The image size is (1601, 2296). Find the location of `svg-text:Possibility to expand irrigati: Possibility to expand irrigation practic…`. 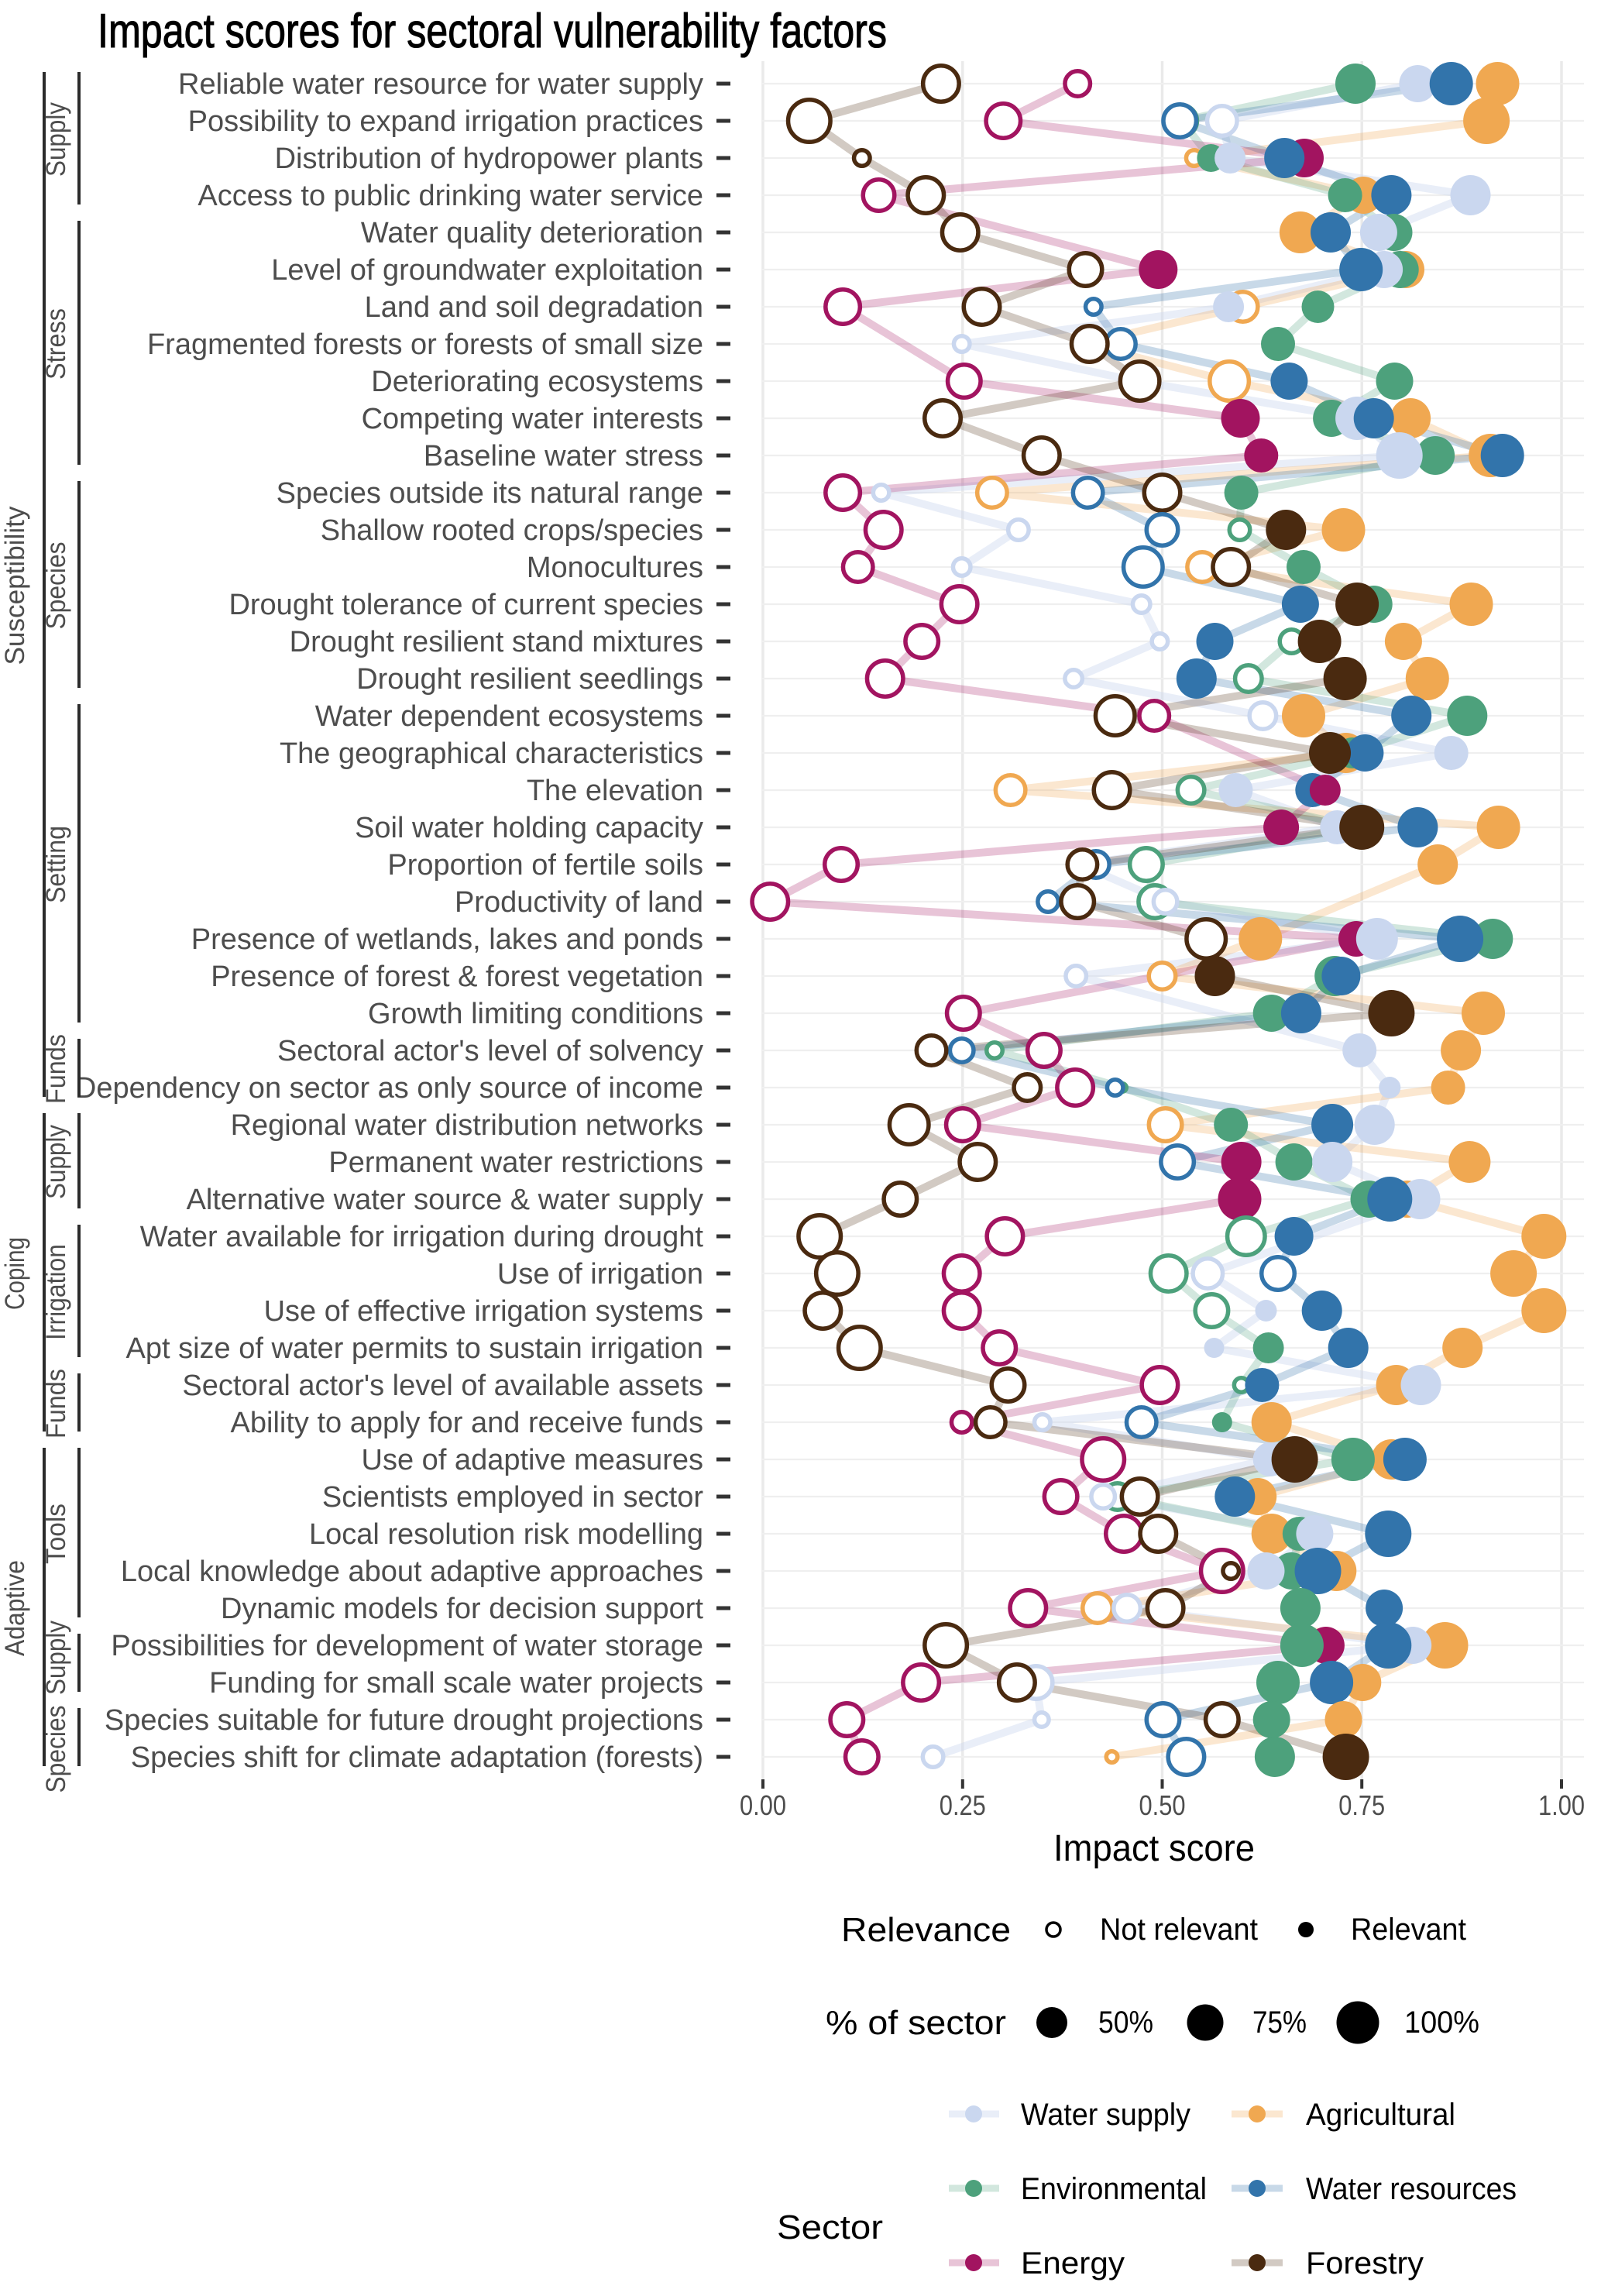

svg-text:Possibility to expand irrigati: Possibility to expand irrigation practic… is located at coordinates (445, 121).